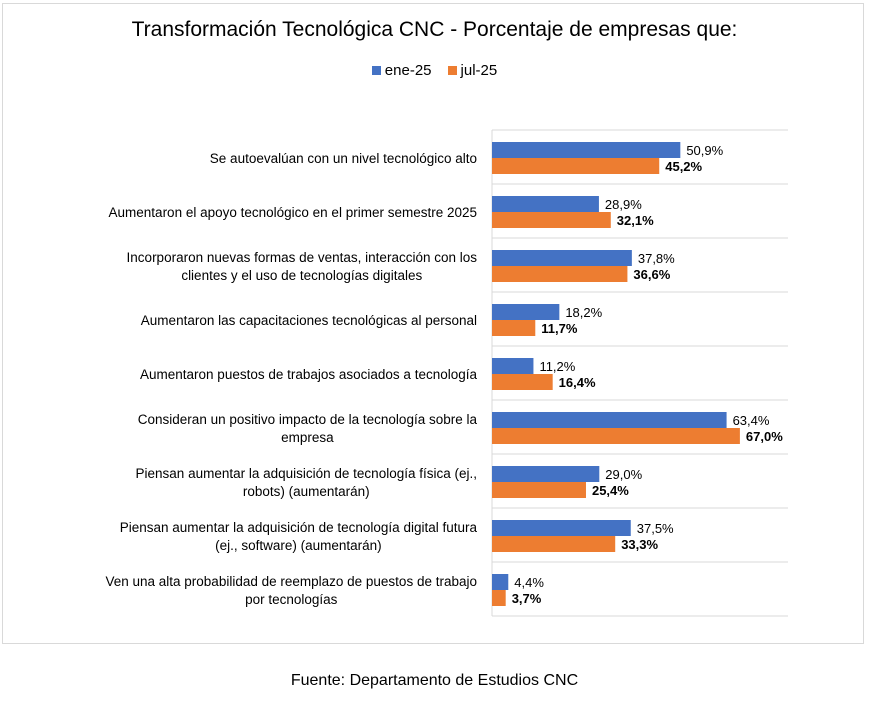  I want to click on category-label-line: por tecnologías, so click(291, 599).